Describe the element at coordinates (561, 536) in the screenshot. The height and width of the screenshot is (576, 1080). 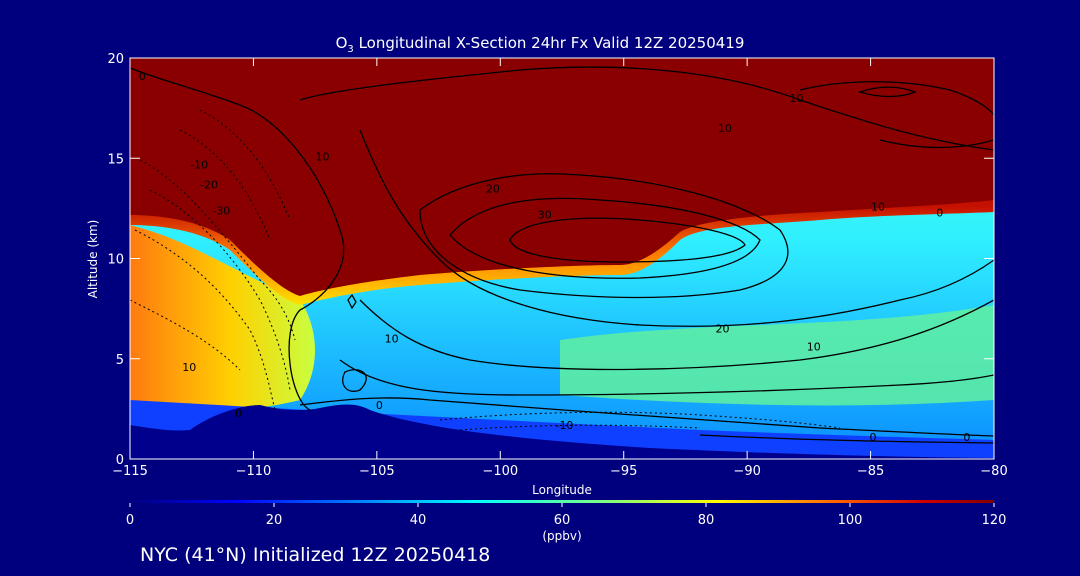
I see `colorbar-unit-label: (ppbv)` at that location.